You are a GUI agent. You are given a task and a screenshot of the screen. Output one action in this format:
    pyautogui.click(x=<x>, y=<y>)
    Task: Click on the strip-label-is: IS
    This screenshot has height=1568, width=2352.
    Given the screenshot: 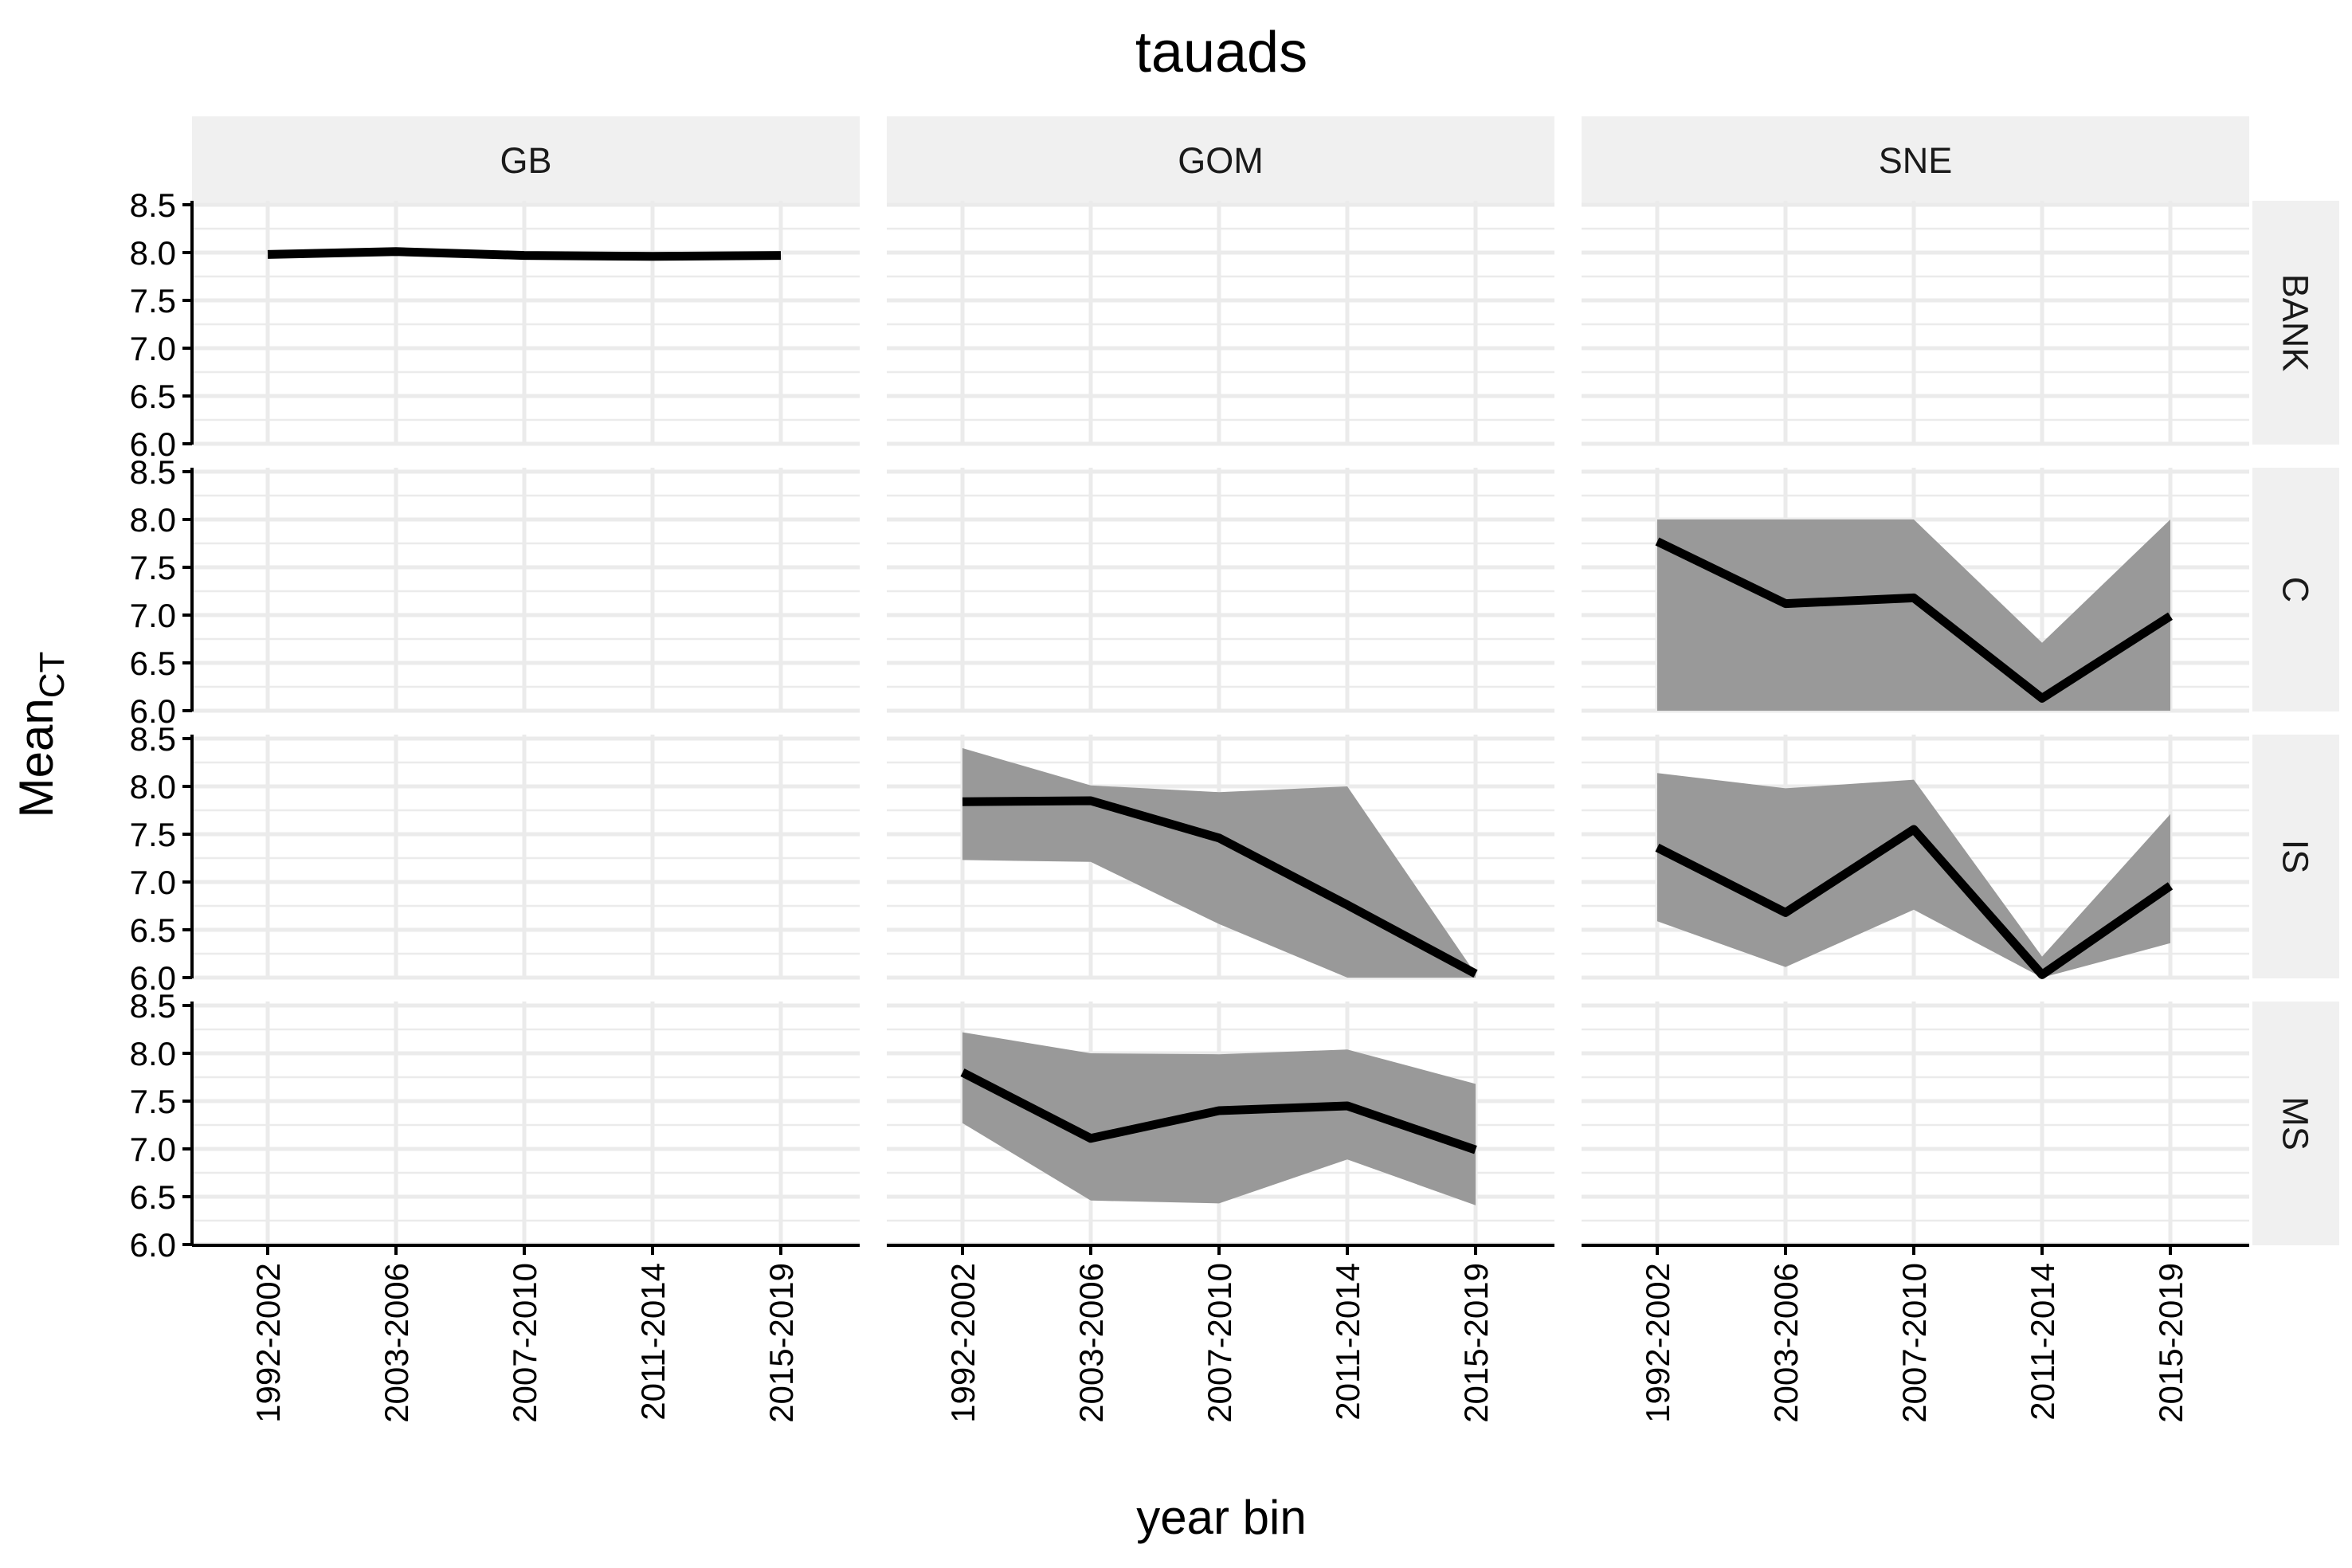 What is the action you would take?
    pyautogui.click(x=2296, y=857)
    